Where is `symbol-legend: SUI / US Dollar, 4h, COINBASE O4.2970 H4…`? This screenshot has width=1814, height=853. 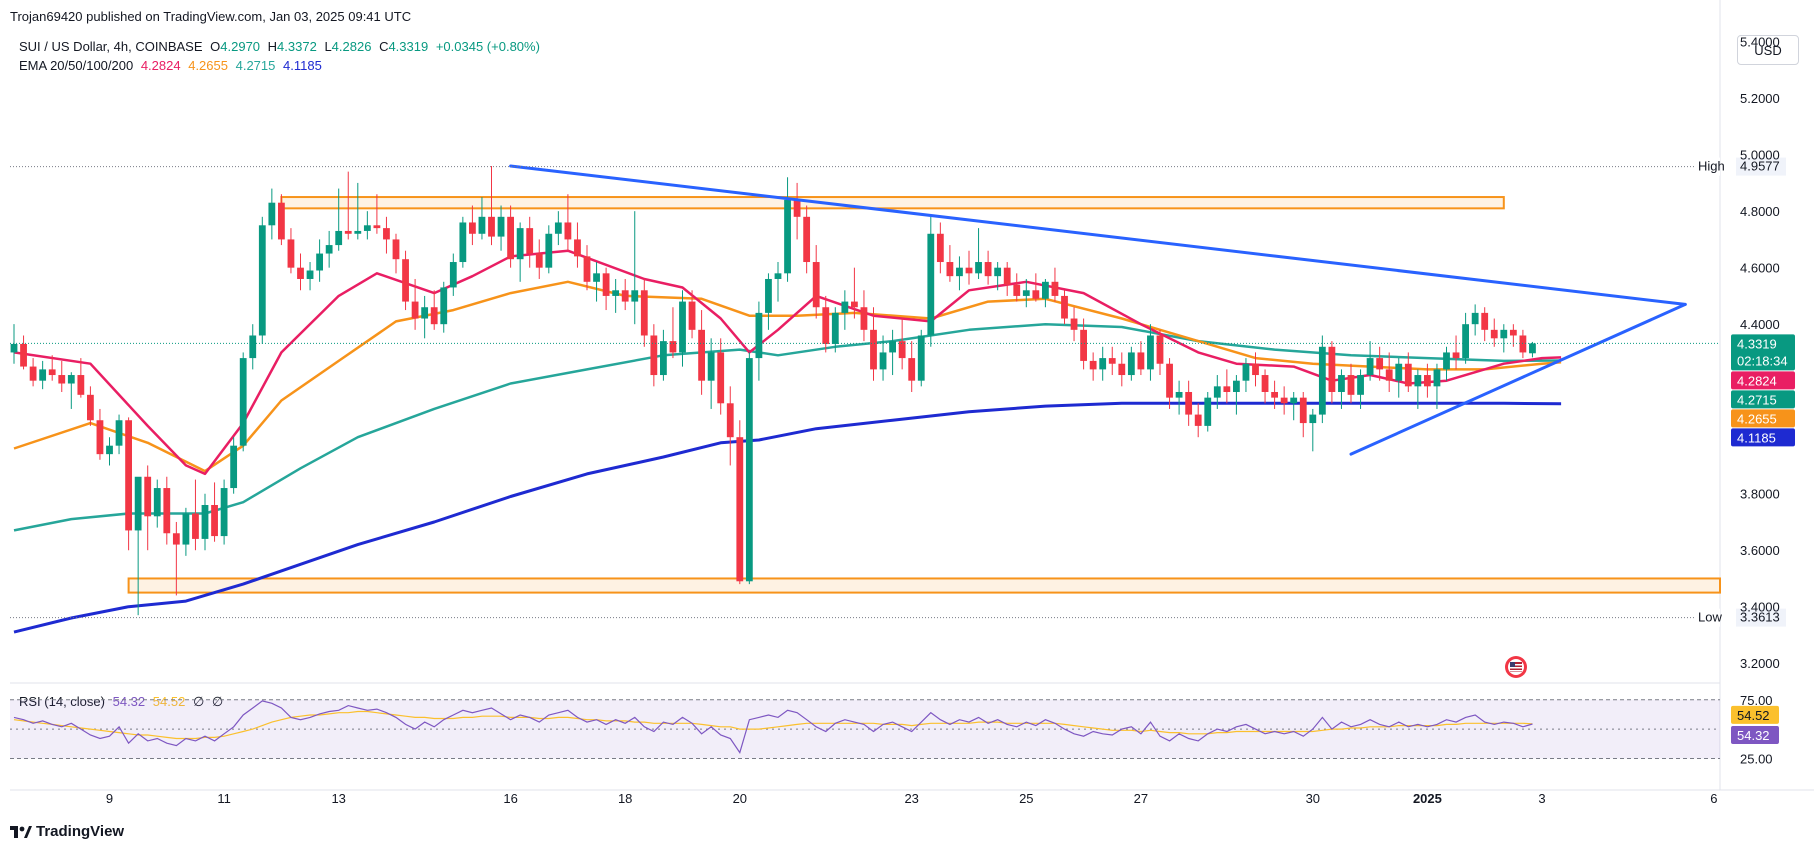
symbol-legend: SUI / US Dollar, 4h, COINBASE O4.2970 H4… is located at coordinates (279, 46).